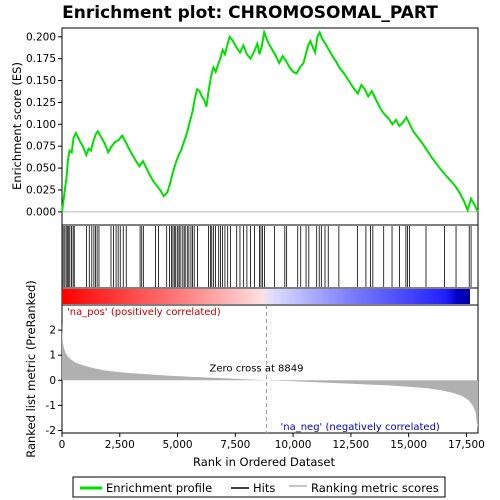  What do you see at coordinates (31, 369) in the screenshot?
I see `metric-y-axis-label: Ranked list metric (PreRanked)` at bounding box center [31, 369].